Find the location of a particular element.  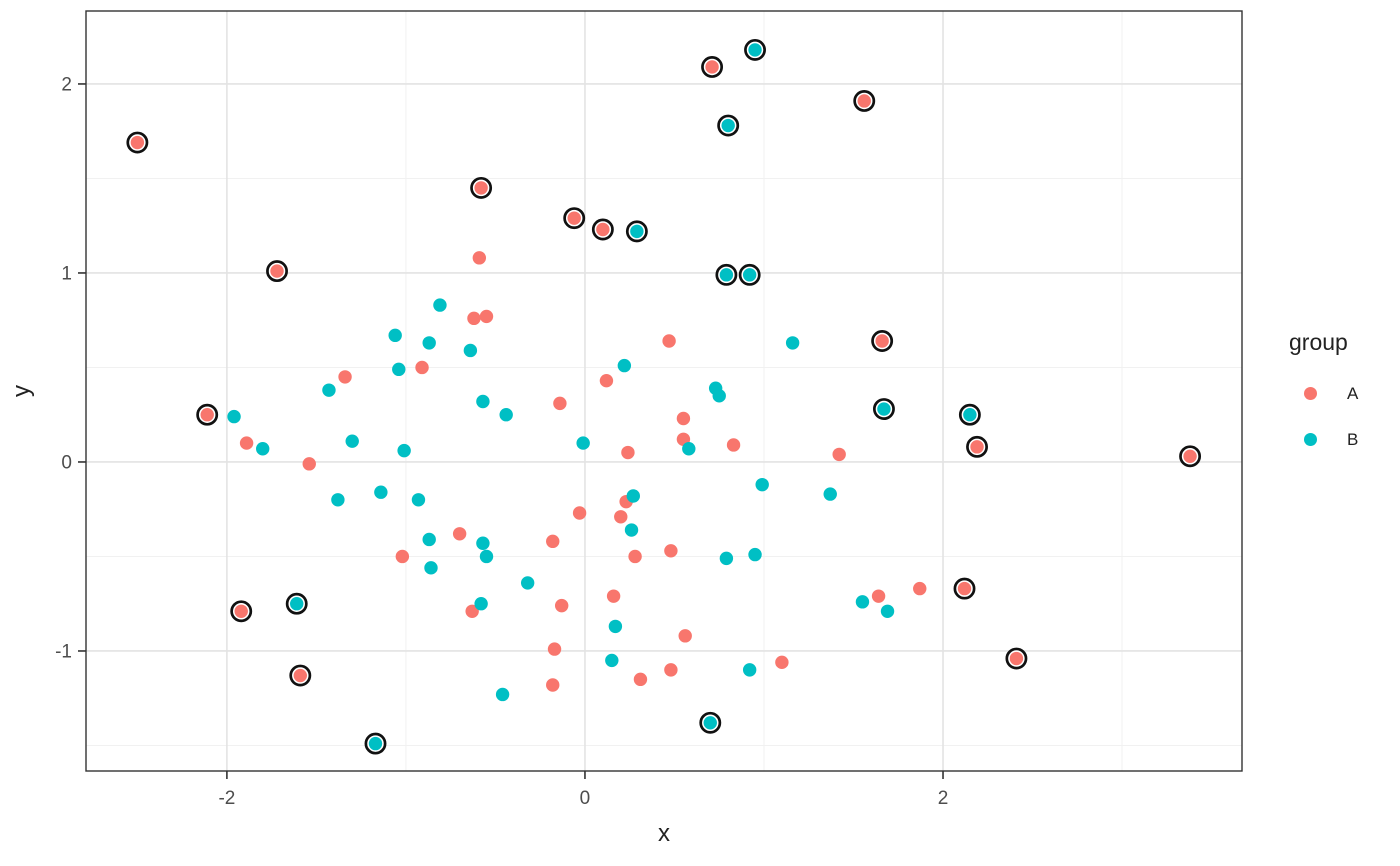

y-tick-label: -1 is located at coordinates (63, 651).